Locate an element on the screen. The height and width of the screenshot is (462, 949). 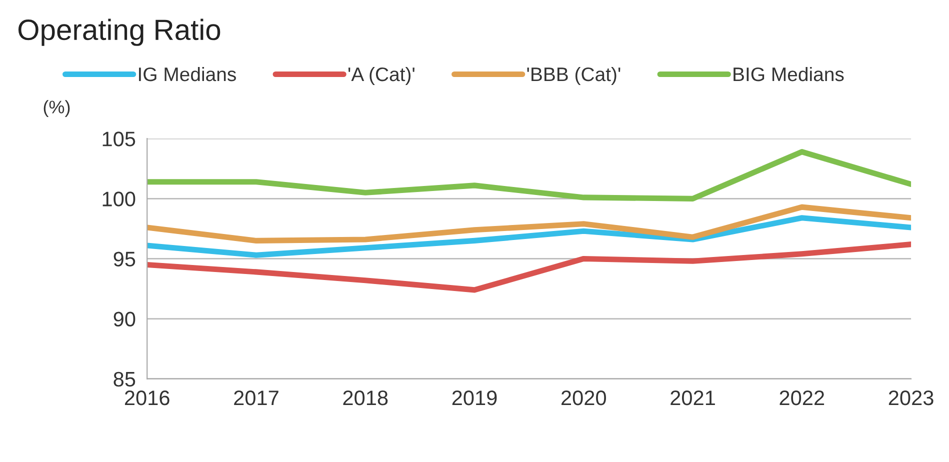
y-tick-label: 95 is located at coordinates (125, 259).